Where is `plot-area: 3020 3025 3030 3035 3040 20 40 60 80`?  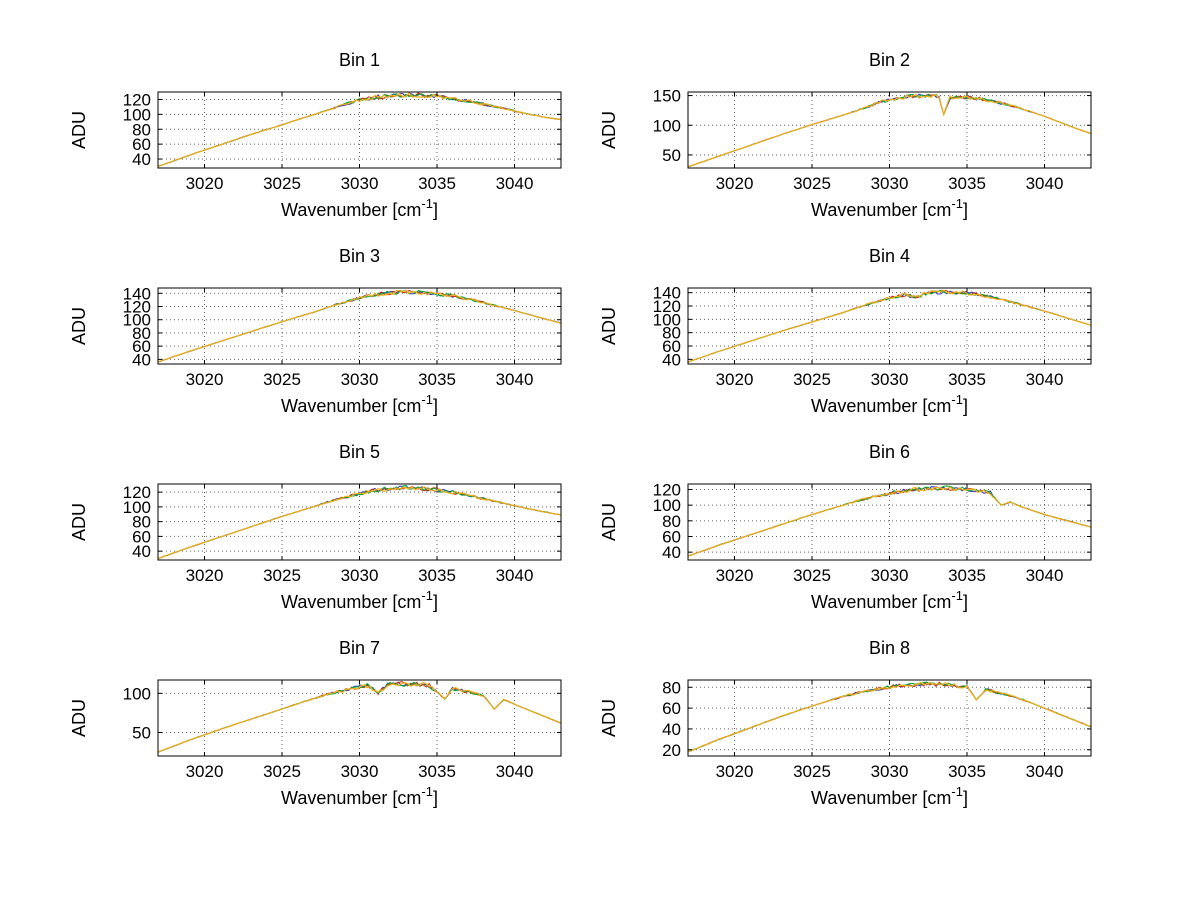 plot-area: 3020 3025 3030 3035 3040 20 40 60 80 is located at coordinates (877, 729).